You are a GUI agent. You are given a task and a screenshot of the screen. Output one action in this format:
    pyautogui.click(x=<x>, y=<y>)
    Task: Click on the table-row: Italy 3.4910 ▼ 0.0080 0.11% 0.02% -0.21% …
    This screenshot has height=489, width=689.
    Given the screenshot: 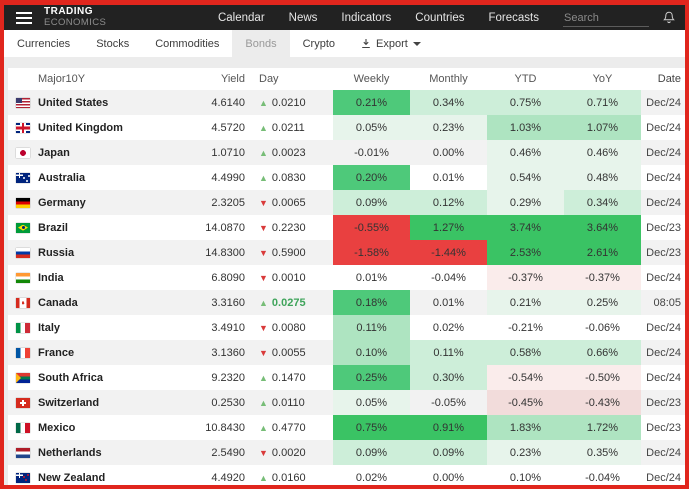 What is the action you would take?
    pyautogui.click(x=346, y=327)
    